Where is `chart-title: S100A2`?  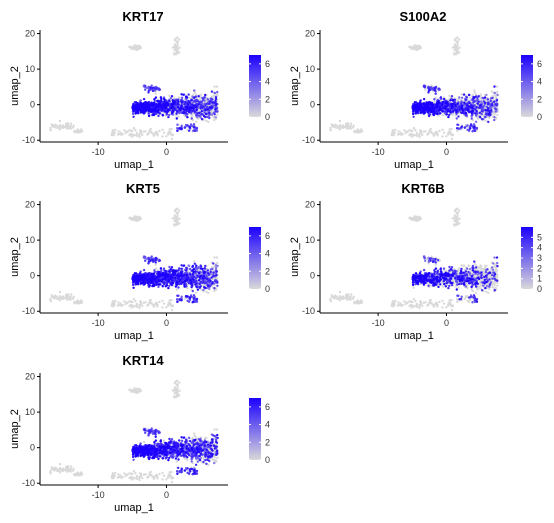 chart-title: S100A2 is located at coordinates (423, 16).